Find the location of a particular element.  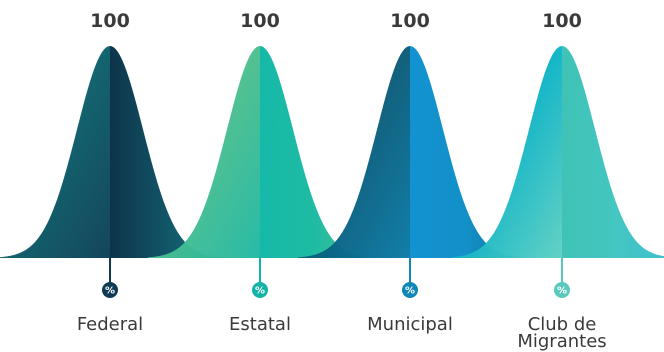

markers-group: %%%% is located at coordinates (336, 278).